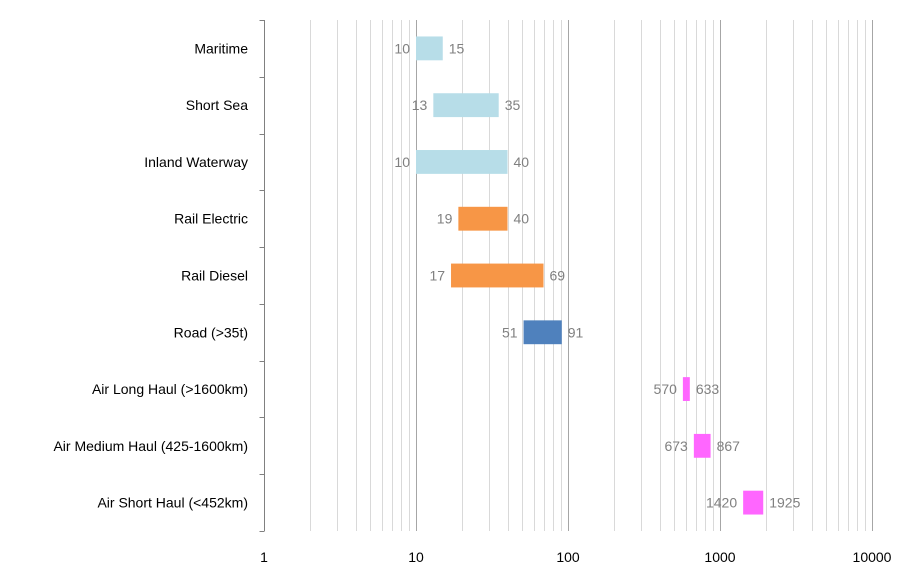 The image size is (898, 571). What do you see at coordinates (558, 276) in the screenshot?
I see `value-label-high: 69` at bounding box center [558, 276].